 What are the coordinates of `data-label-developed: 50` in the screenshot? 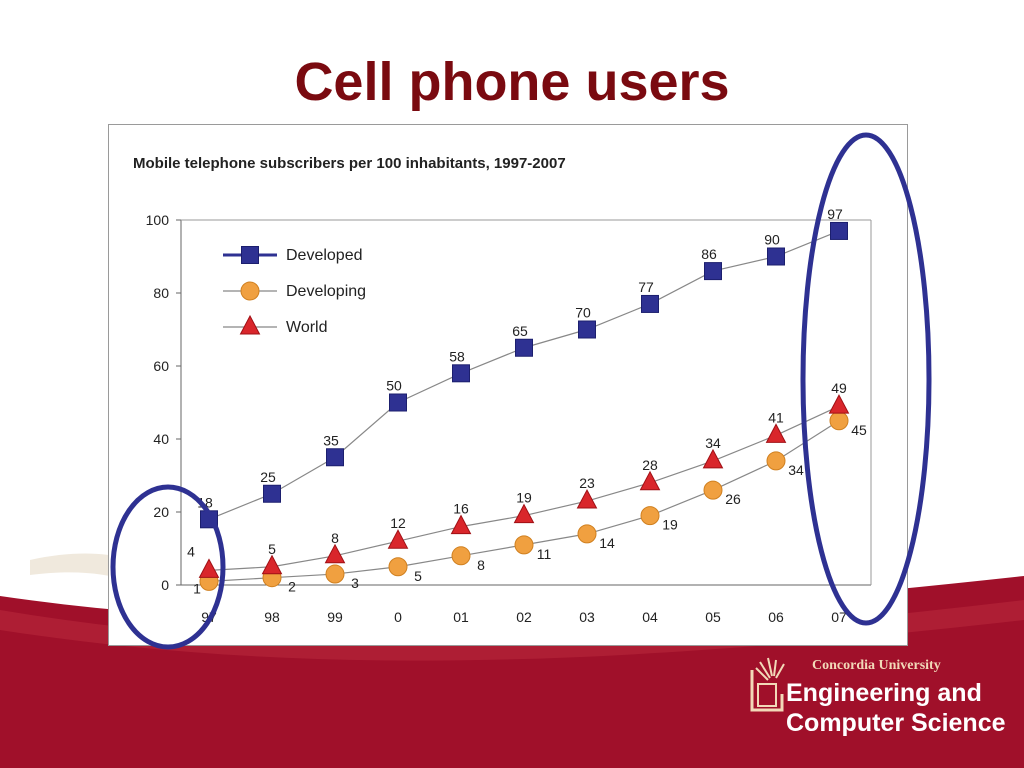 It's located at (394, 386).